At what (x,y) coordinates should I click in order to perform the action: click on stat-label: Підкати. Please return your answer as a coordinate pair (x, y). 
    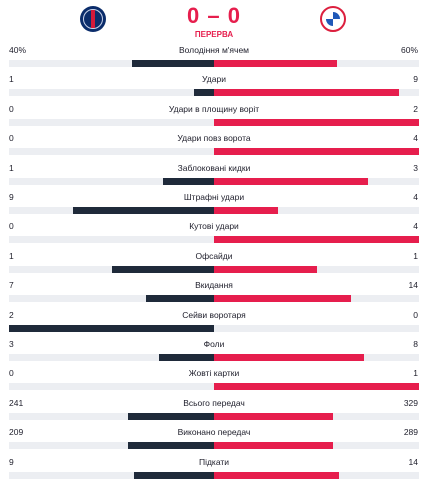
    Looking at the image, I should click on (214, 461).